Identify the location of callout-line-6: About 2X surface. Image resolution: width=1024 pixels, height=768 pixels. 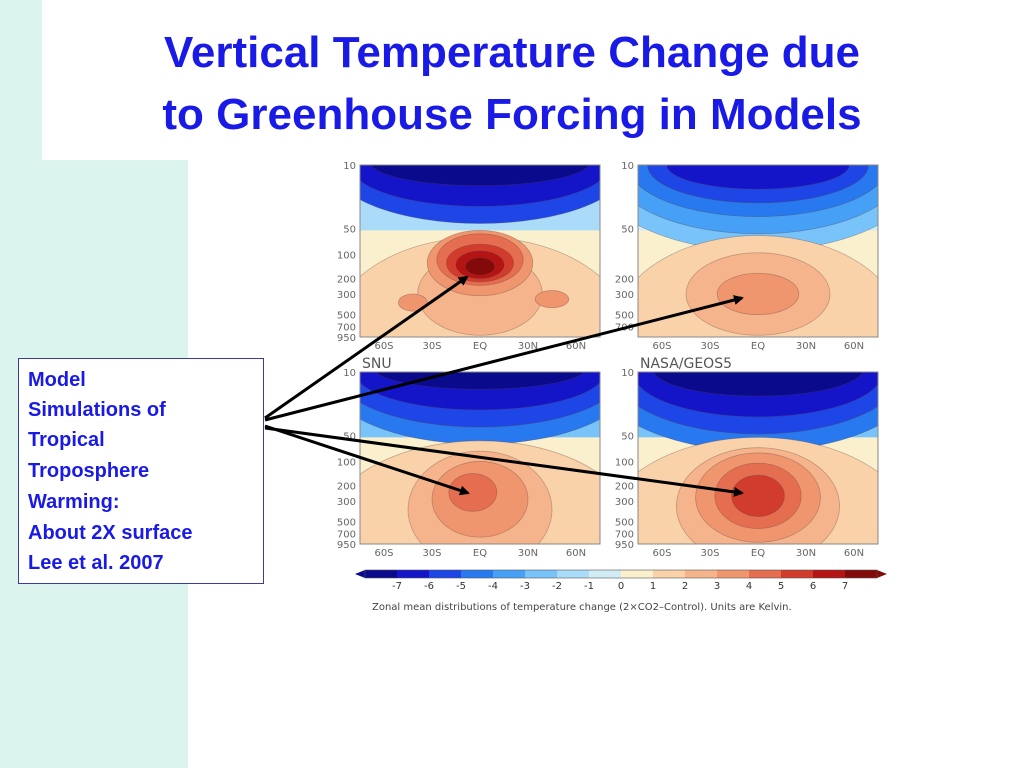
(110, 533).